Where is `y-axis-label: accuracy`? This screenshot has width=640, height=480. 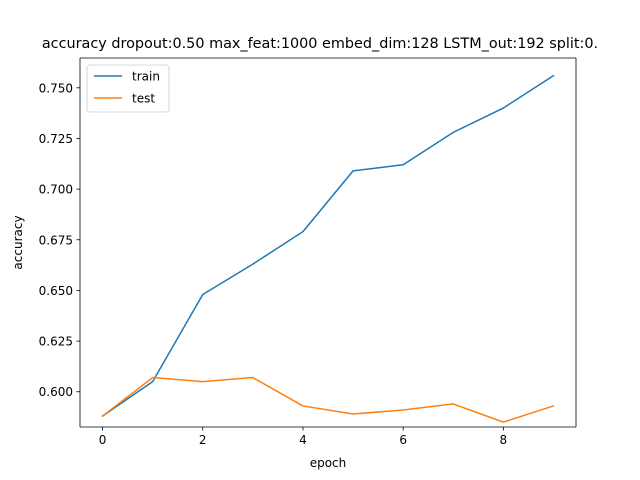 y-axis-label: accuracy is located at coordinates (18, 242).